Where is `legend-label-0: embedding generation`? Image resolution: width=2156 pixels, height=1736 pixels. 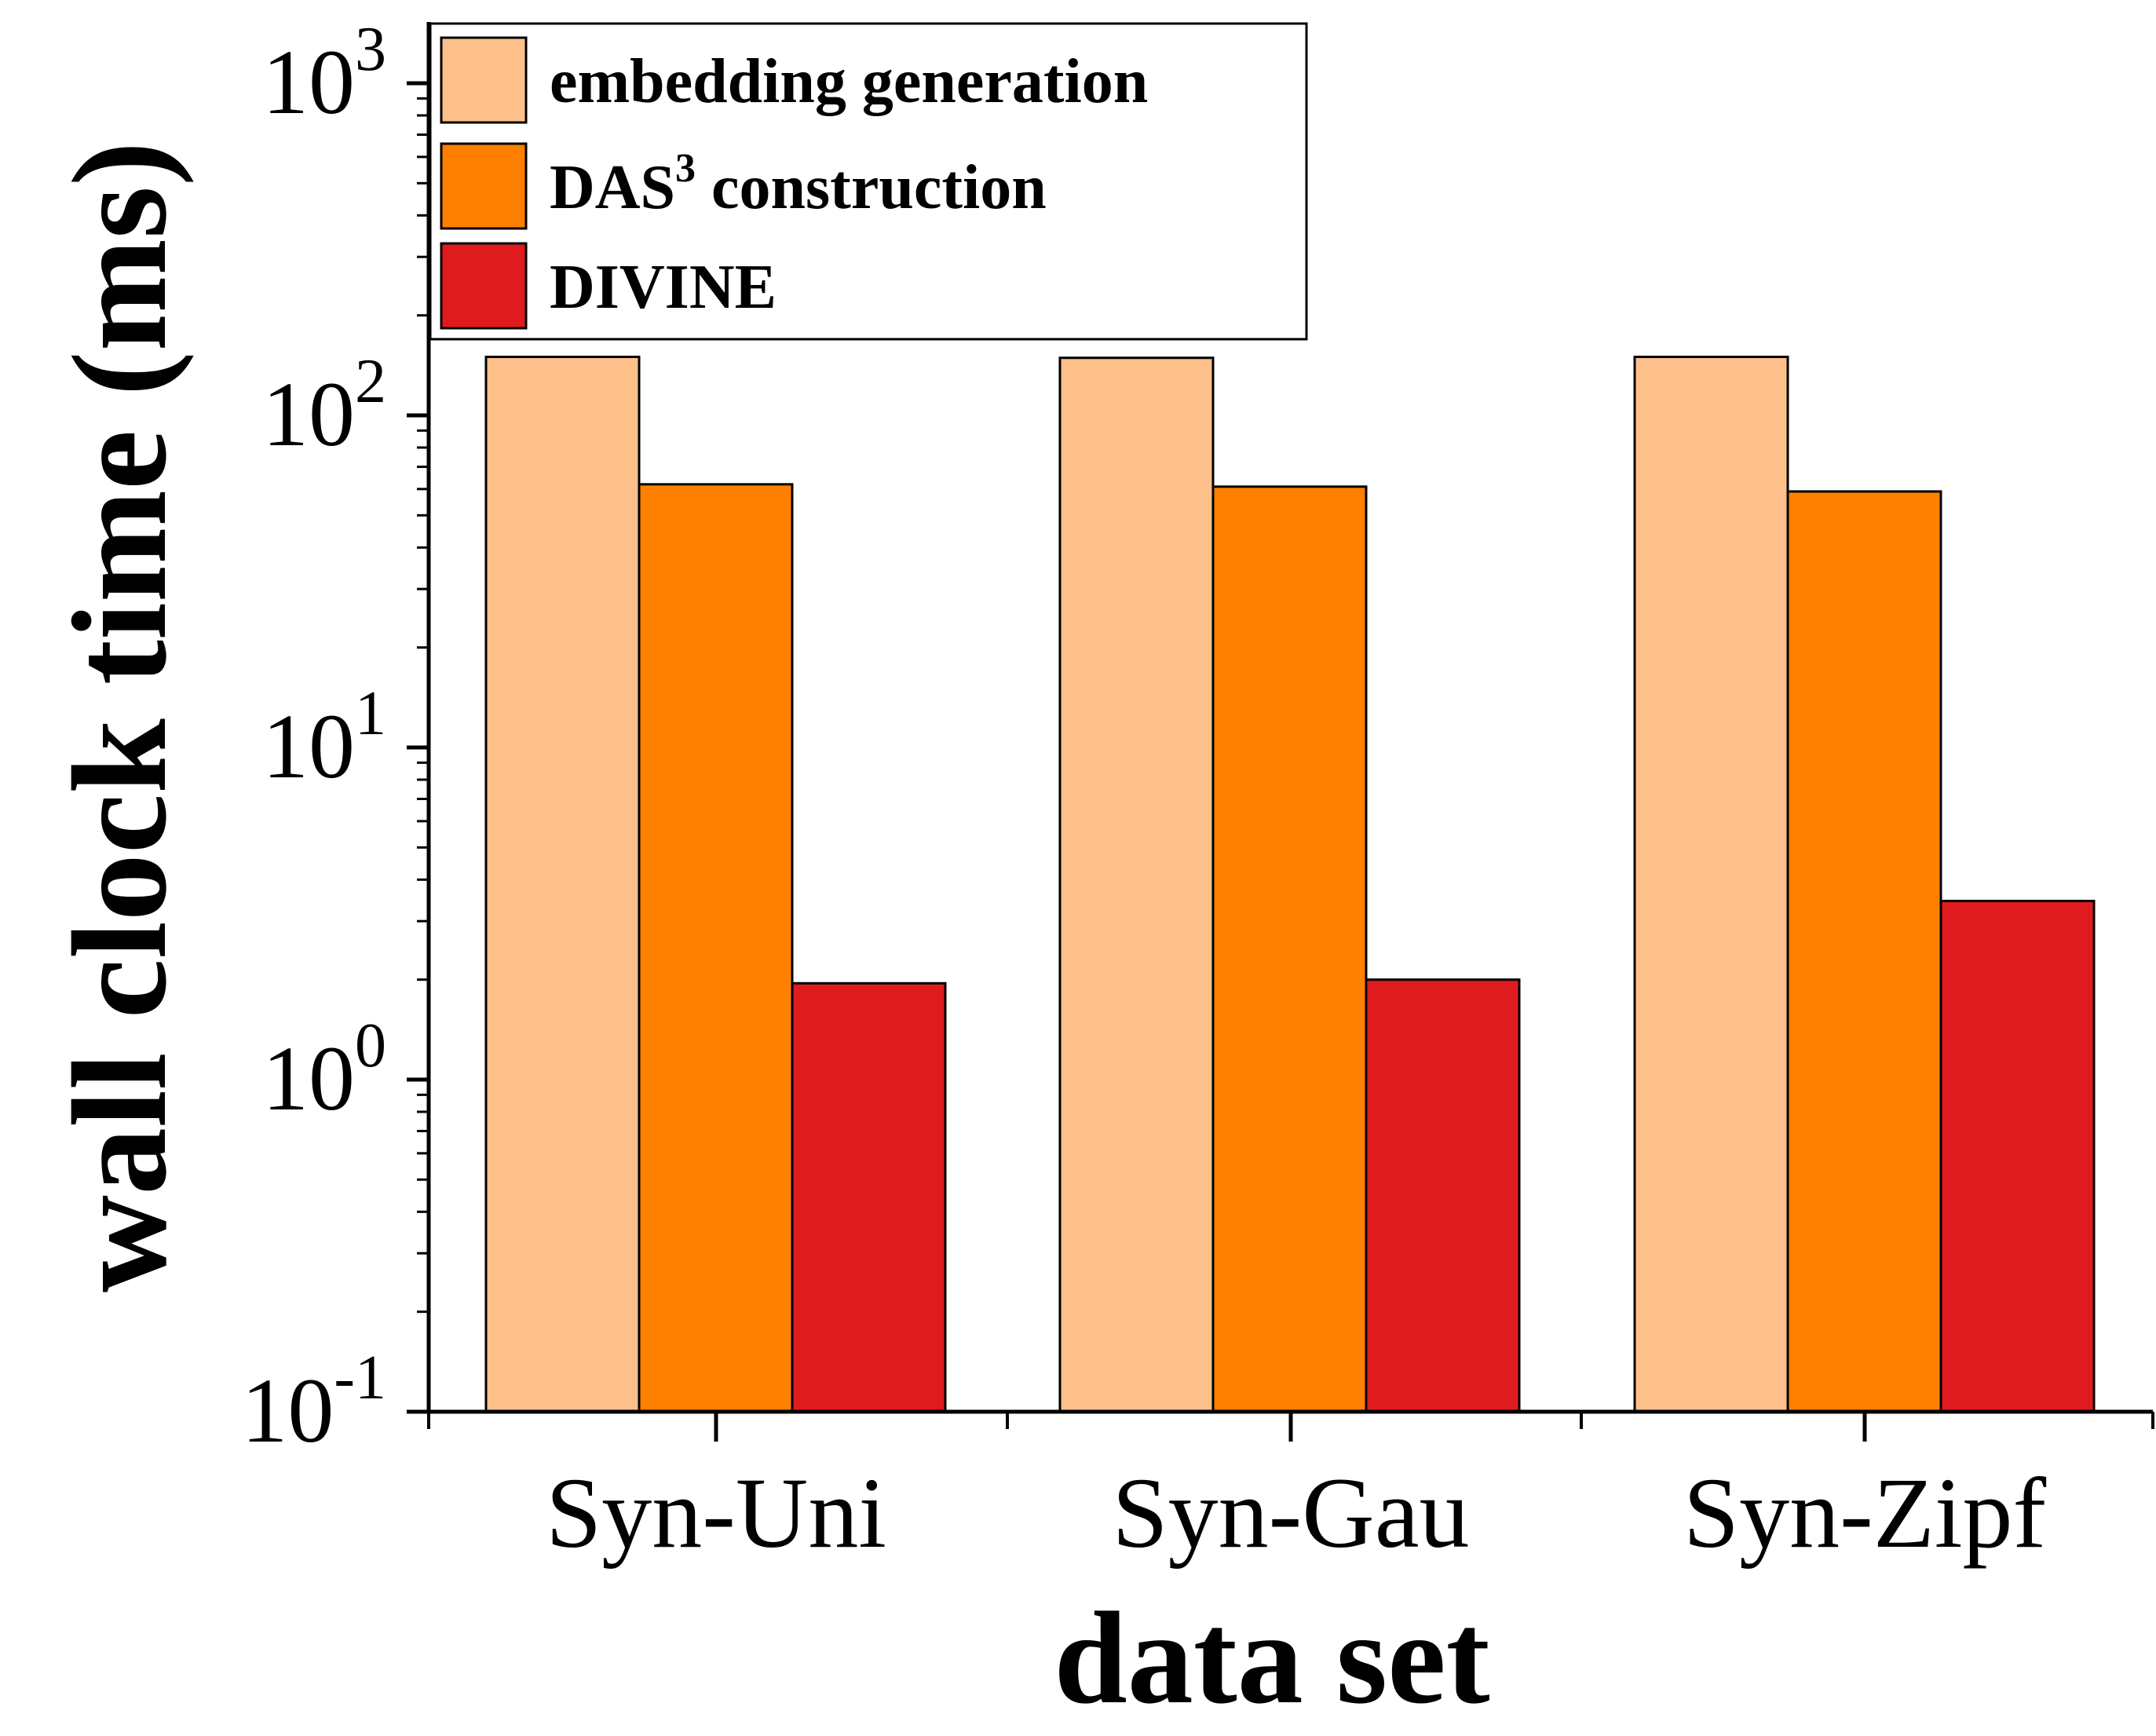
legend-label-0: embedding generation is located at coordinates (849, 81).